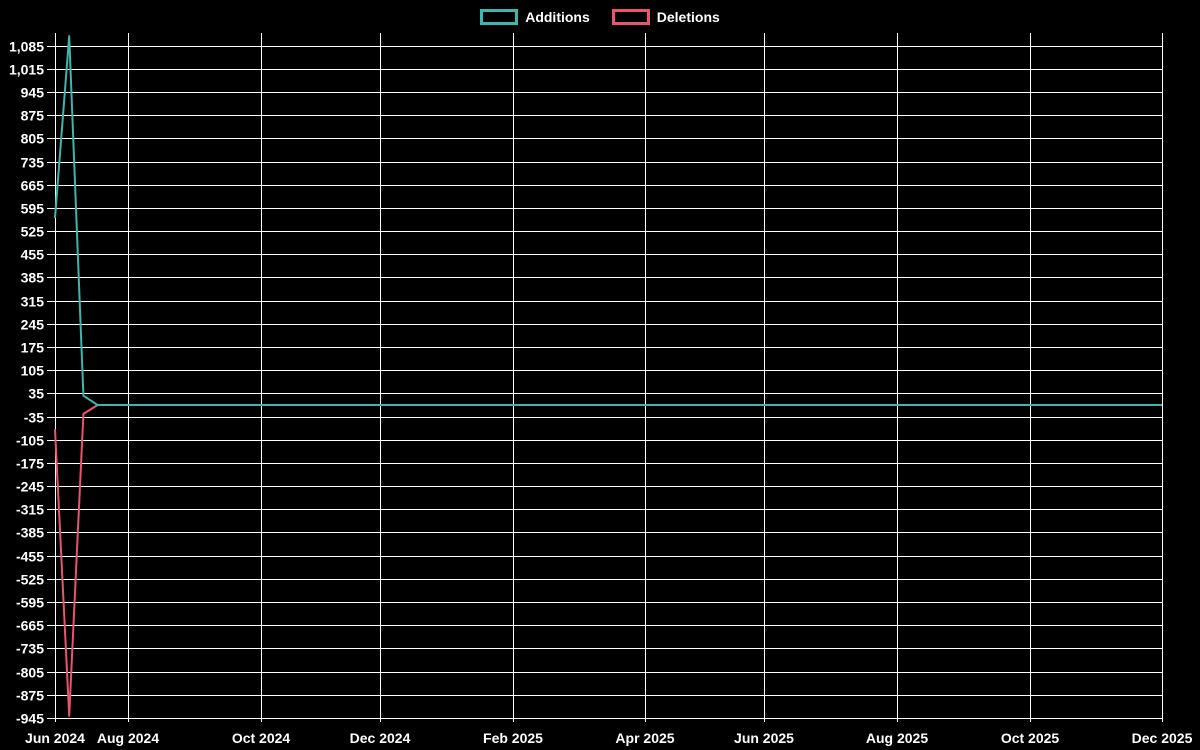 The image size is (1200, 750). Describe the element at coordinates (30, 696) in the screenshot. I see `y-axis-tick-label: -875` at that location.